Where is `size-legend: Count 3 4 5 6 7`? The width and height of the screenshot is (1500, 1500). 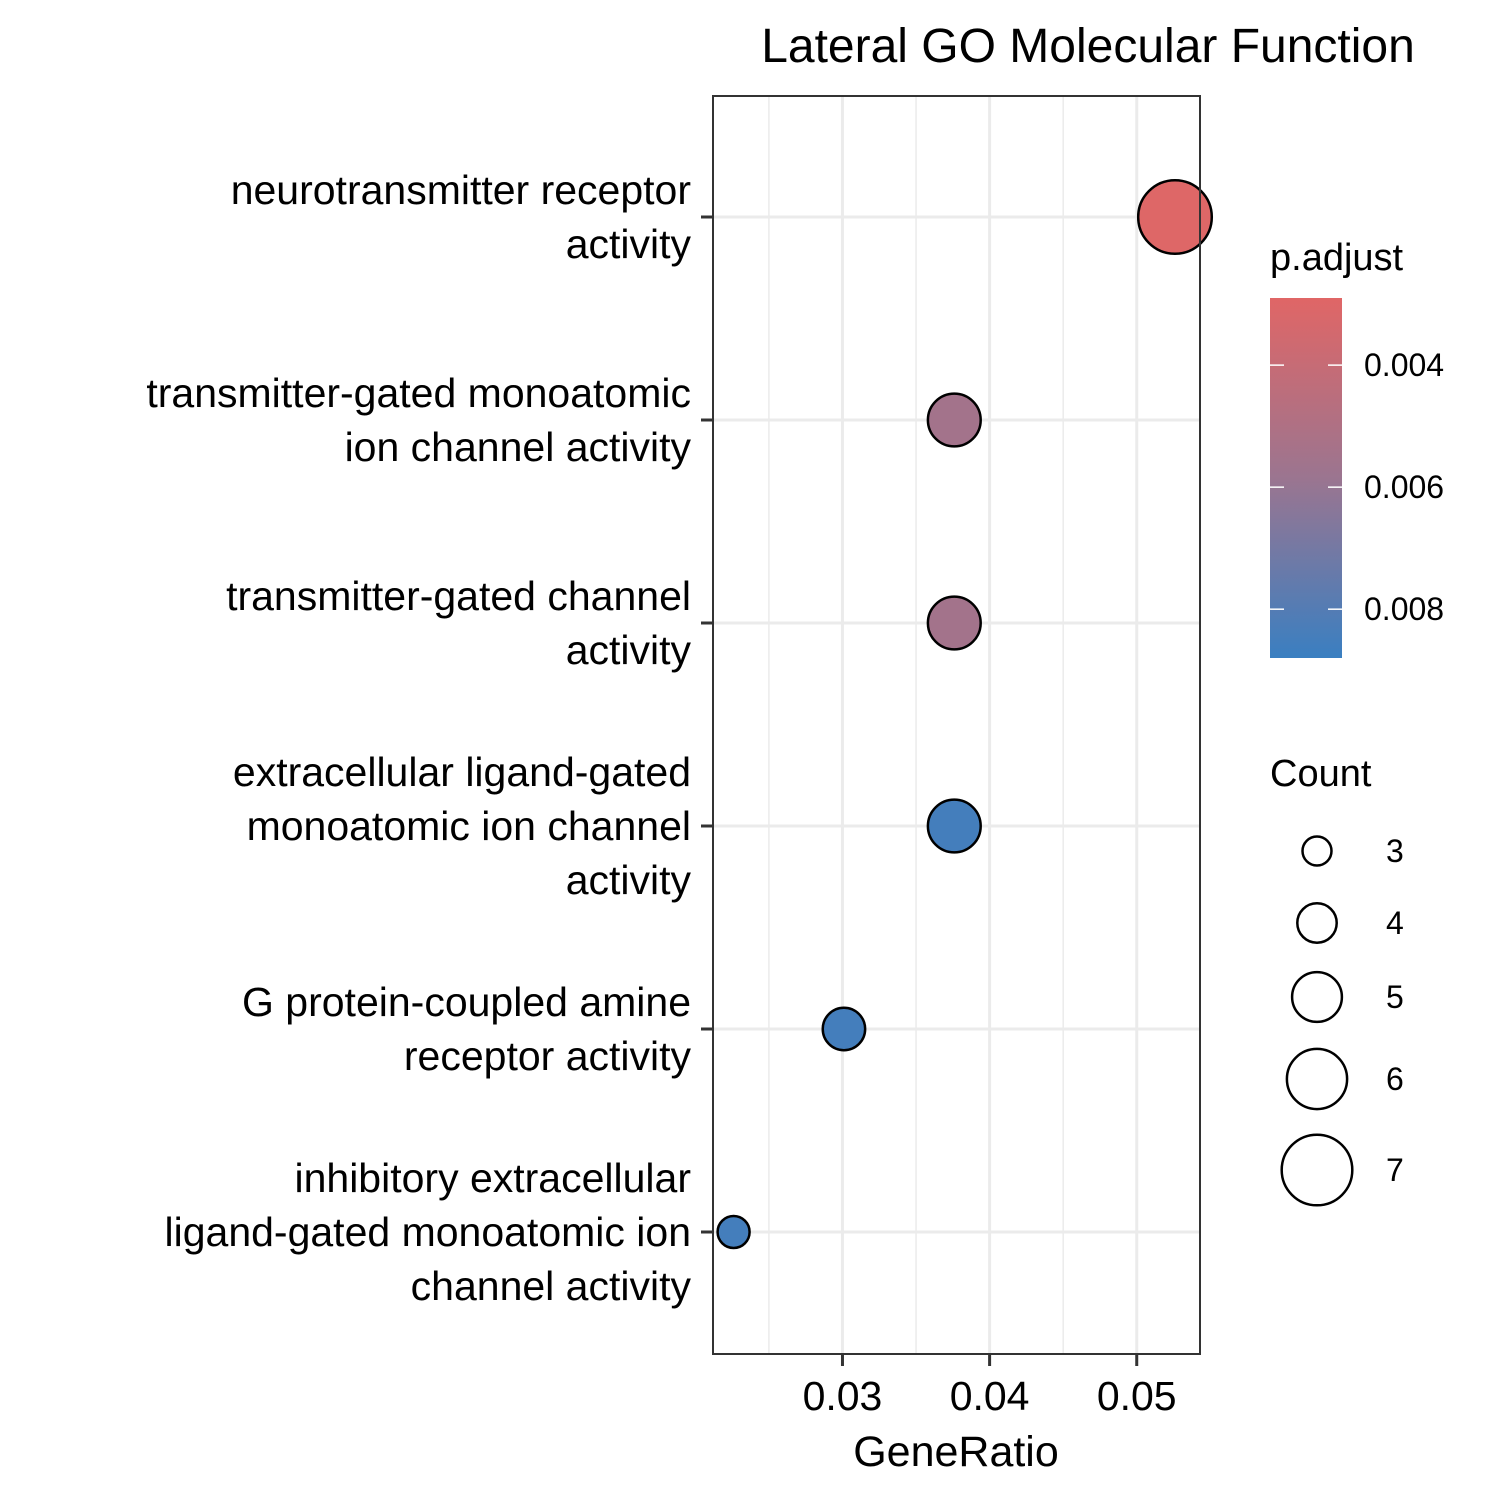
size-legend: Count 3 4 5 6 7 is located at coordinates (1337, 980).